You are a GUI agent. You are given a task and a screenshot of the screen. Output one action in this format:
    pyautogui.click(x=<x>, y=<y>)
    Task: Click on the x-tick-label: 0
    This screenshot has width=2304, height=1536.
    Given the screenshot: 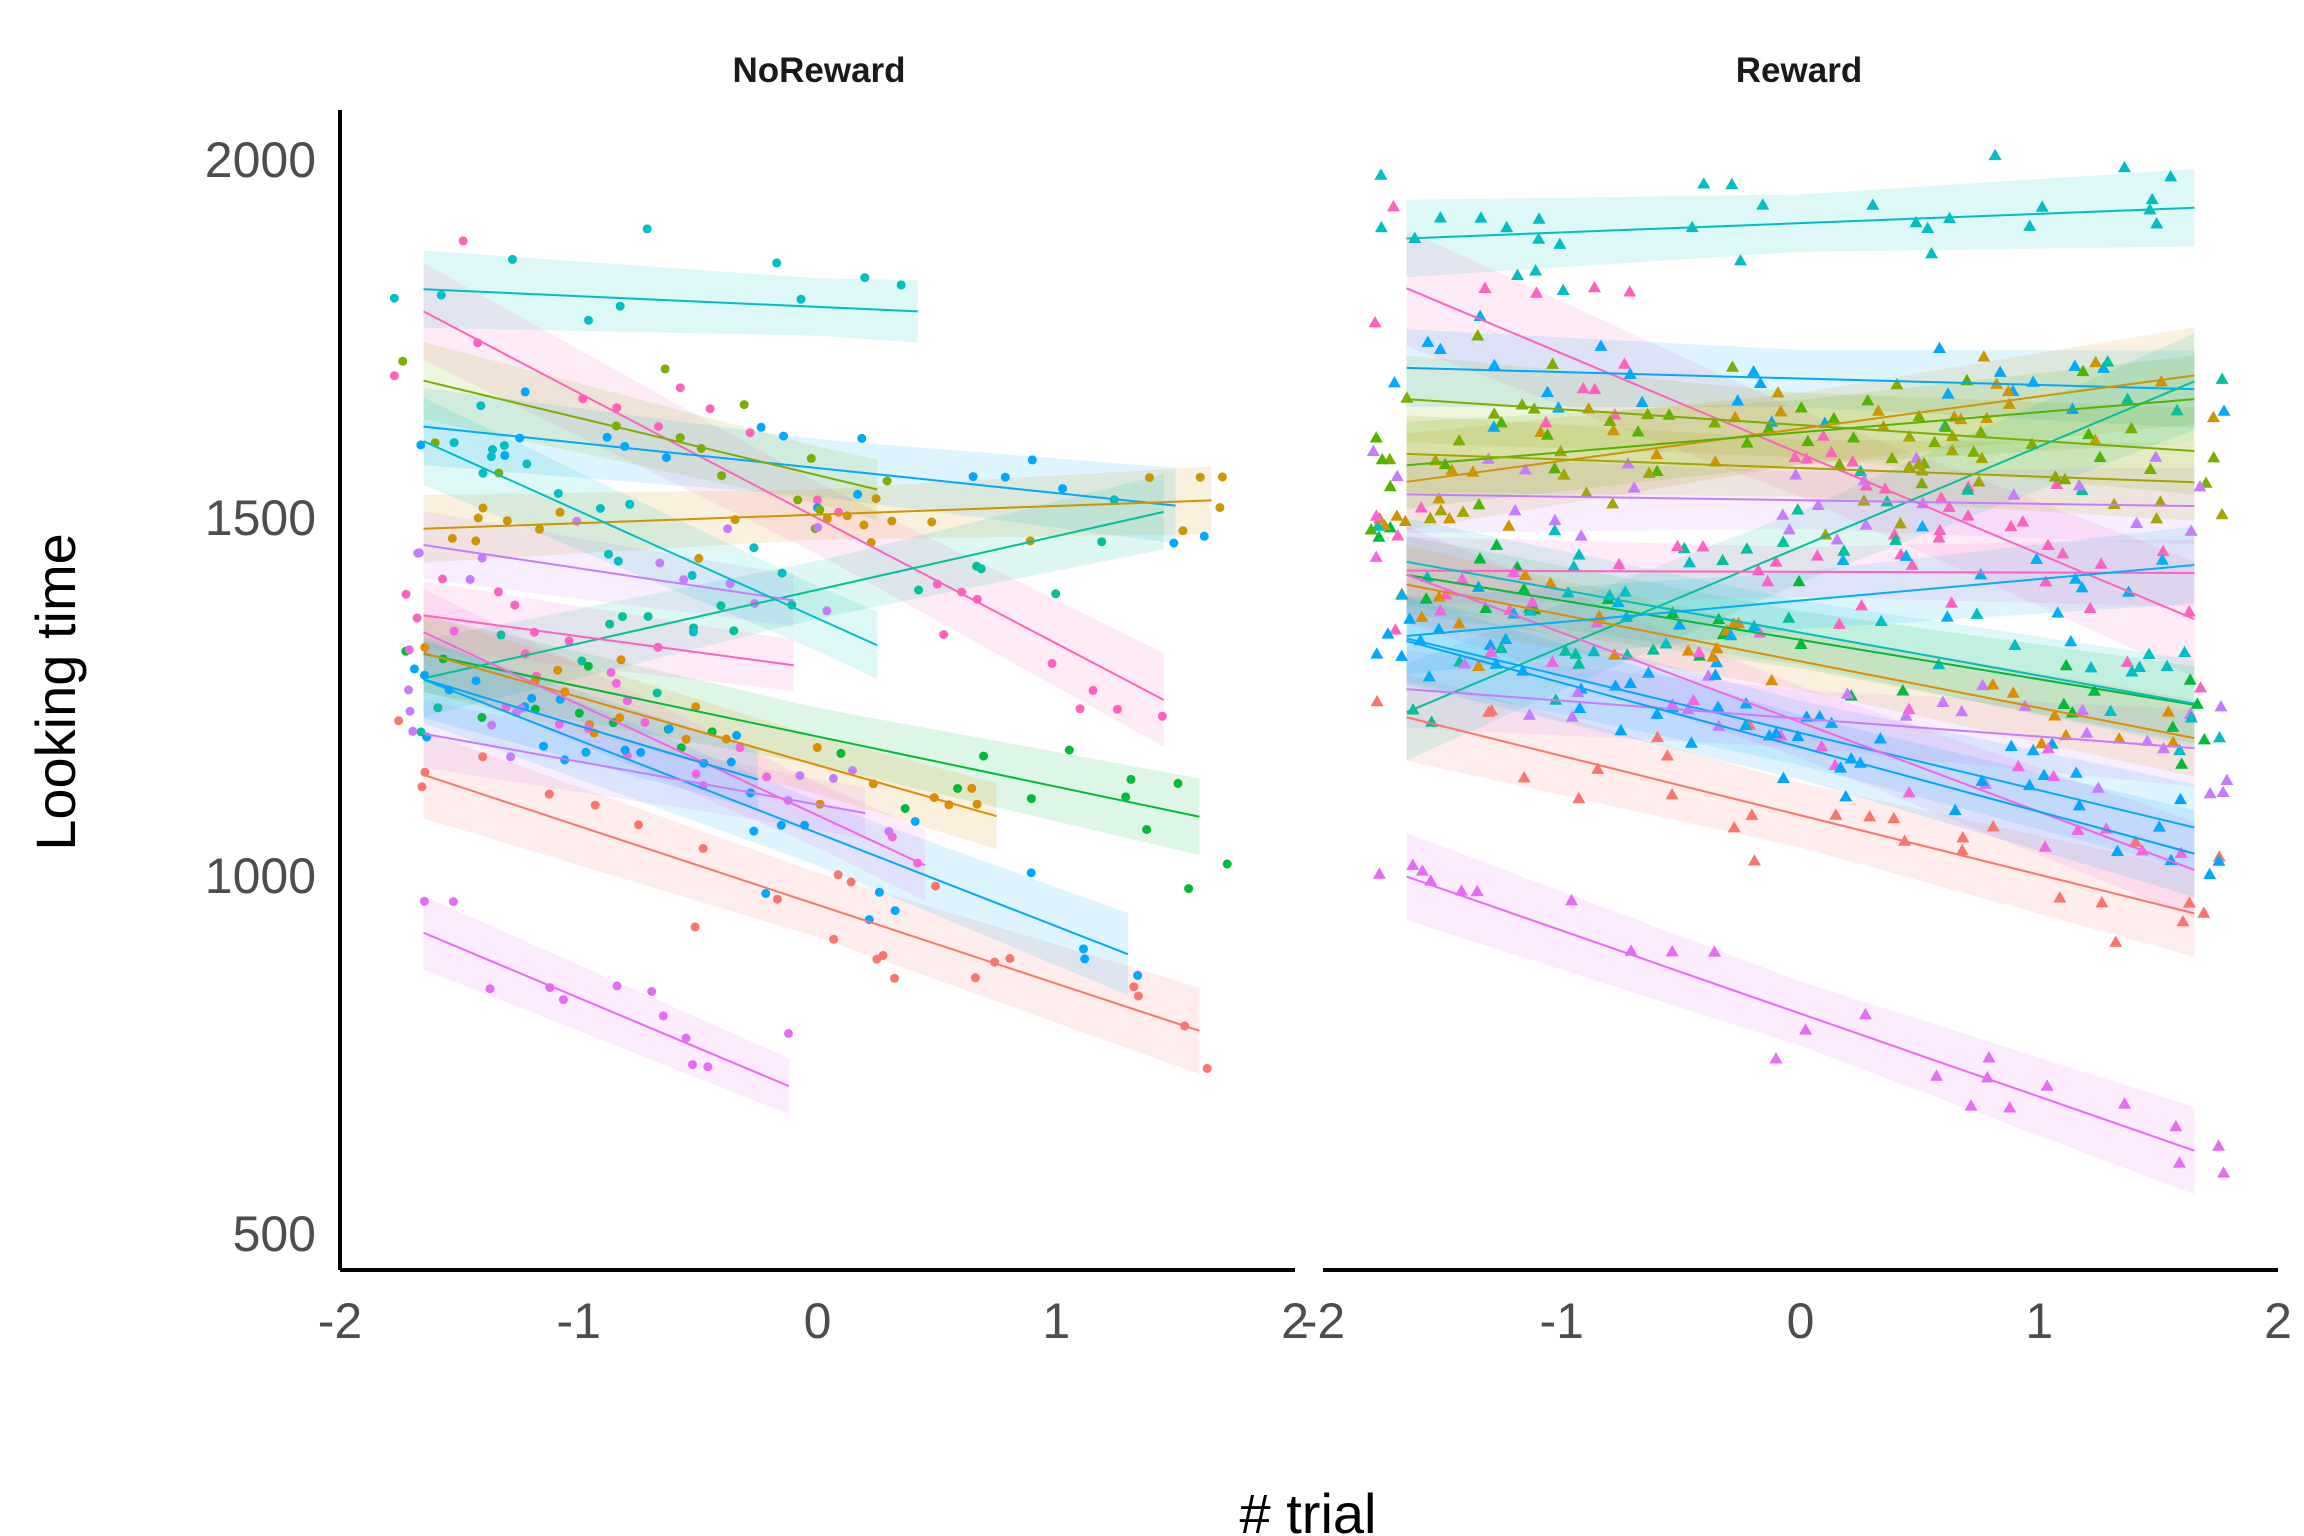 What is the action you would take?
    pyautogui.click(x=818, y=1321)
    